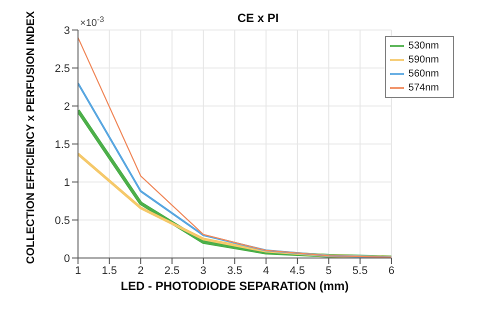 The image size is (500, 316). Describe the element at coordinates (62, 144) in the screenshot. I see `y-tick-label: 1.5` at that location.